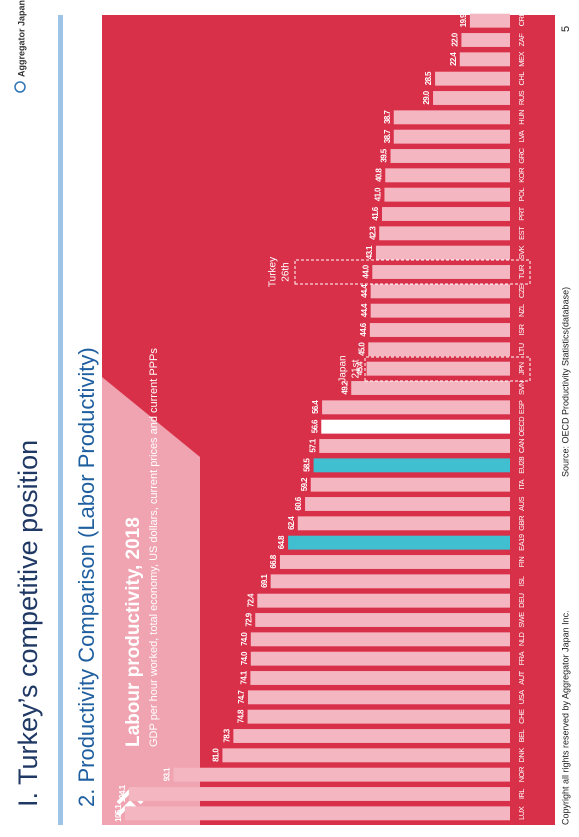  Describe the element at coordinates (521, 774) in the screenshot. I see `x-tick-label: NOR` at that location.